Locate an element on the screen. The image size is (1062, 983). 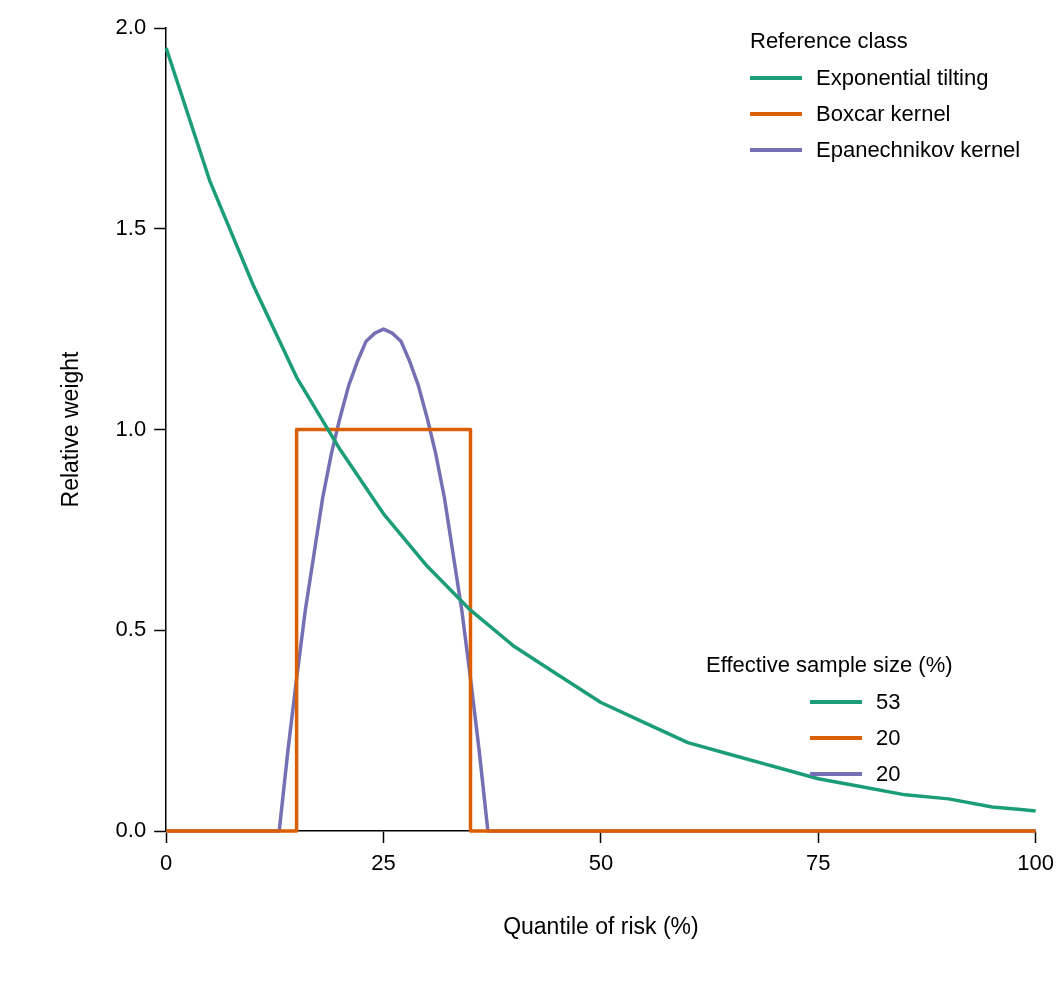
x-tick-label: 25 is located at coordinates (383, 863).